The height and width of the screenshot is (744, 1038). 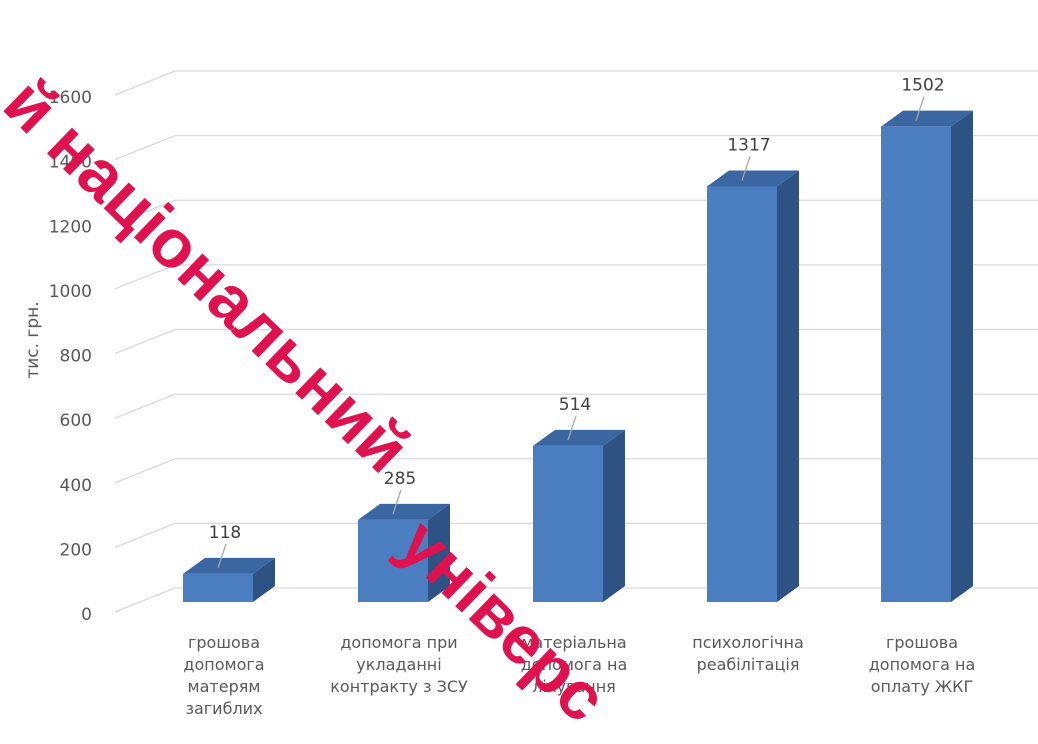 What do you see at coordinates (70, 227) in the screenshot?
I see `y-tick-label: 1200` at bounding box center [70, 227].